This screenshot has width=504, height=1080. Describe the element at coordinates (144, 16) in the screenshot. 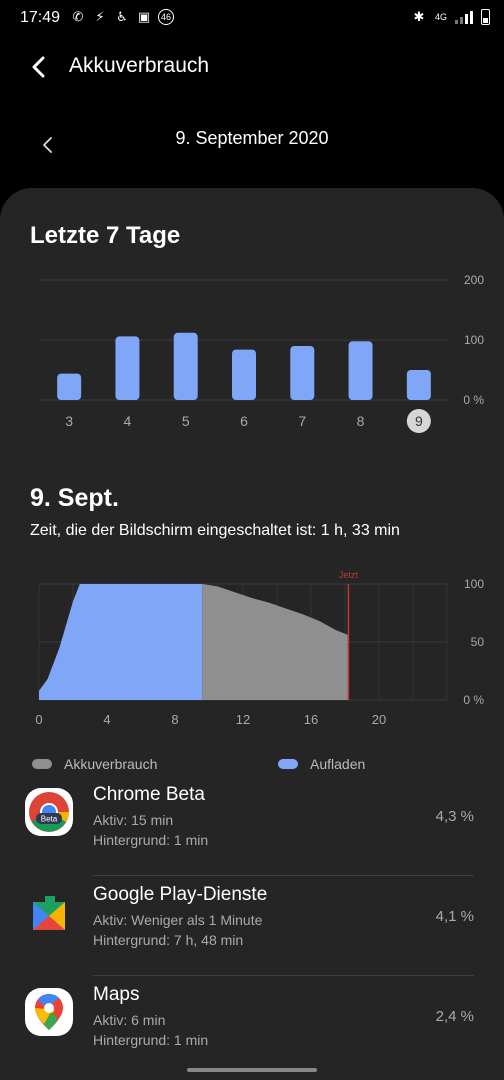

I see `image-icon: ▣` at that location.